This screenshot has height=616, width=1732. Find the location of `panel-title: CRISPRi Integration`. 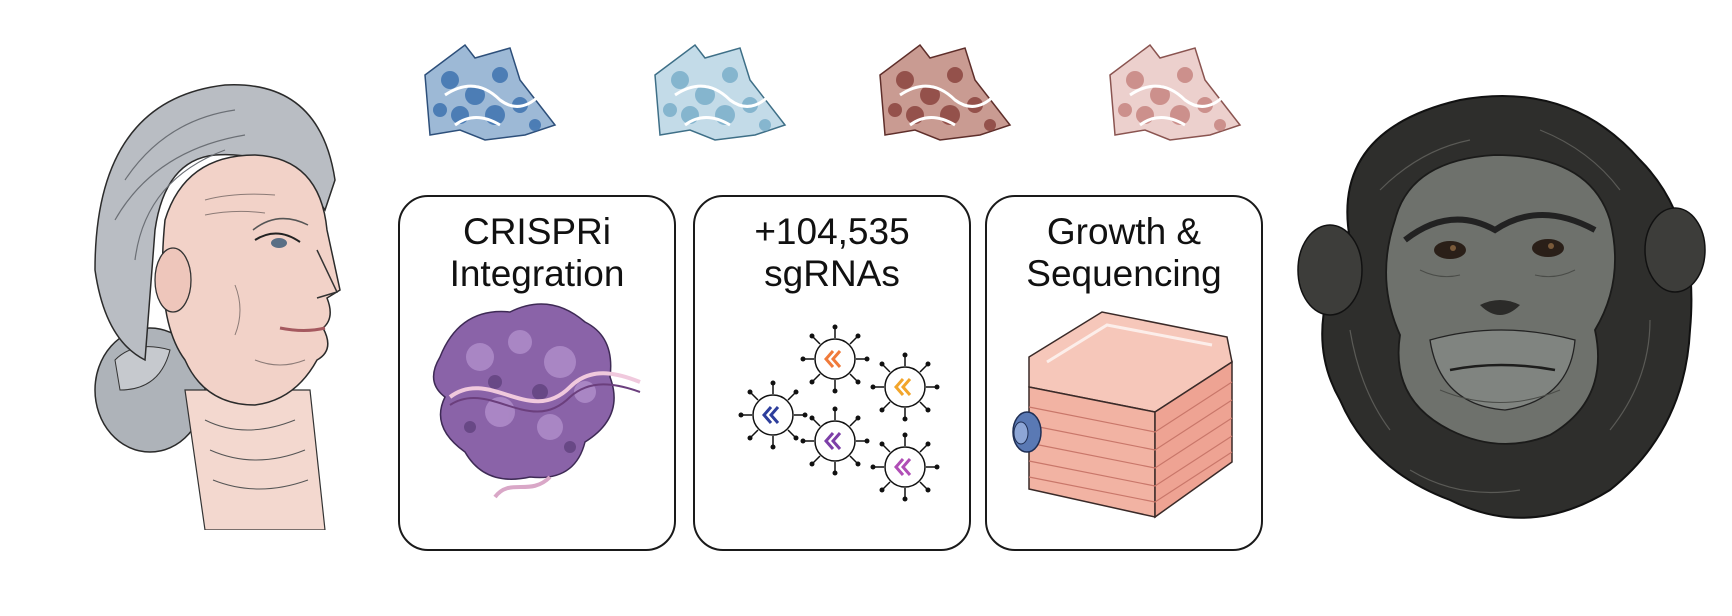

panel-title: CRISPRi Integration is located at coordinates (537, 253).